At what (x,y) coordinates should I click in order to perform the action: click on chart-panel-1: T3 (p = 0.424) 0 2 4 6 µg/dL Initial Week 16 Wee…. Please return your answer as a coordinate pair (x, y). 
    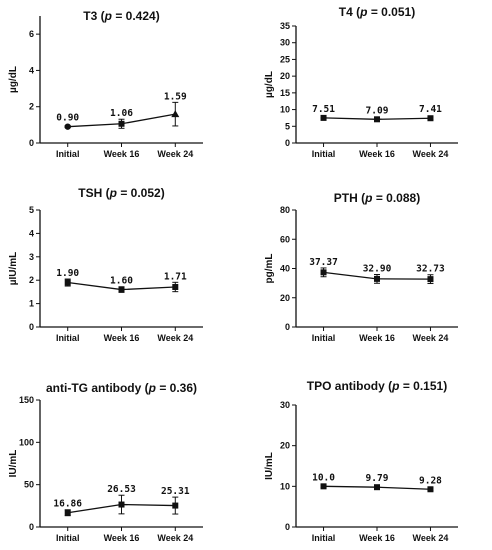
    Looking at the image, I should click on (105, 84).